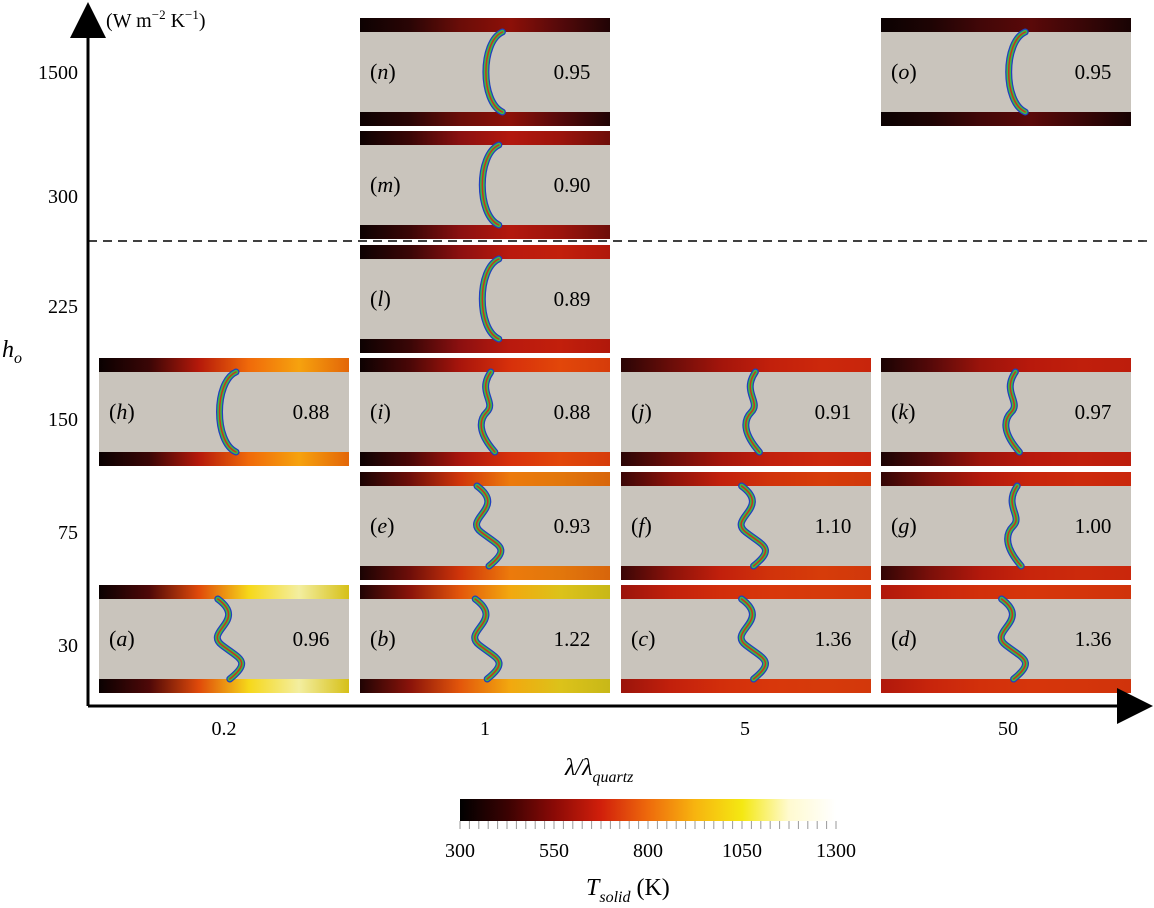 This screenshot has width=1154, height=908. I want to click on panel-k-bottom-wall, so click(1006, 459).